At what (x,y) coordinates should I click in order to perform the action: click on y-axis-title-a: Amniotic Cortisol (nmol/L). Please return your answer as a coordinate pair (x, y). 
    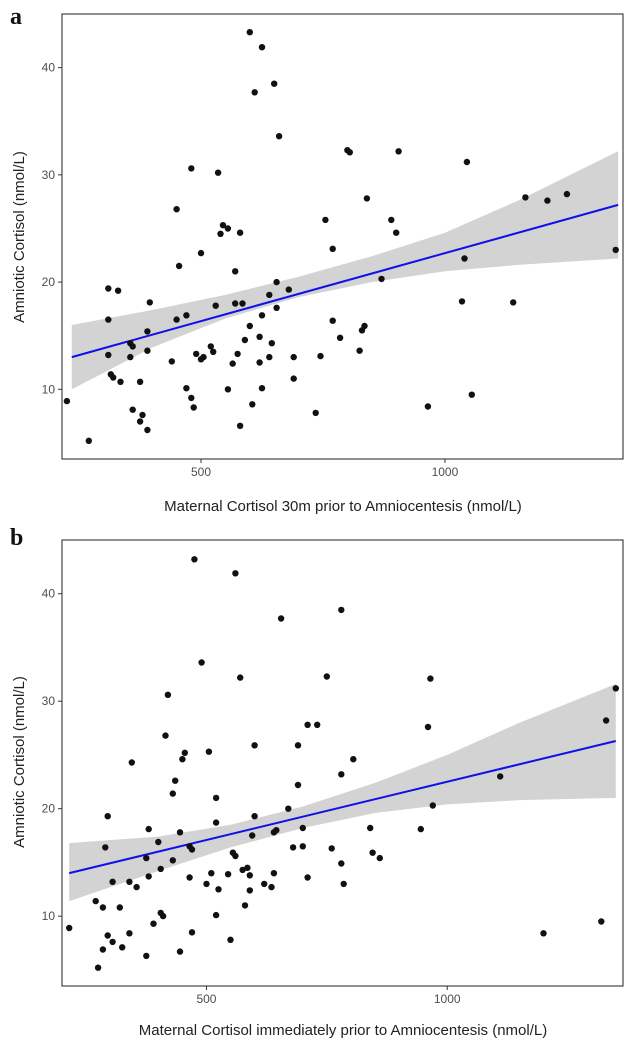
    Looking at the image, I should click on (19, 237).